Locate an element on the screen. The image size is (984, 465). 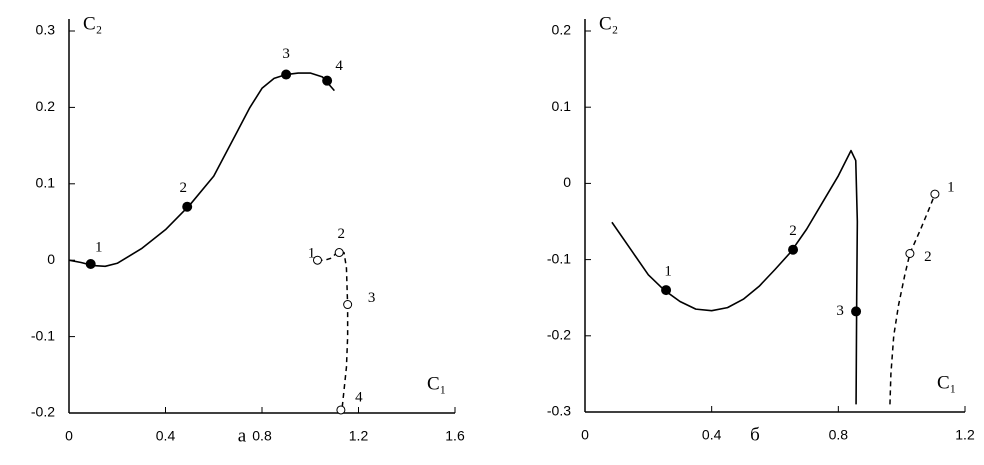
y-tick-label: 0.3 is located at coordinates (46, 30).